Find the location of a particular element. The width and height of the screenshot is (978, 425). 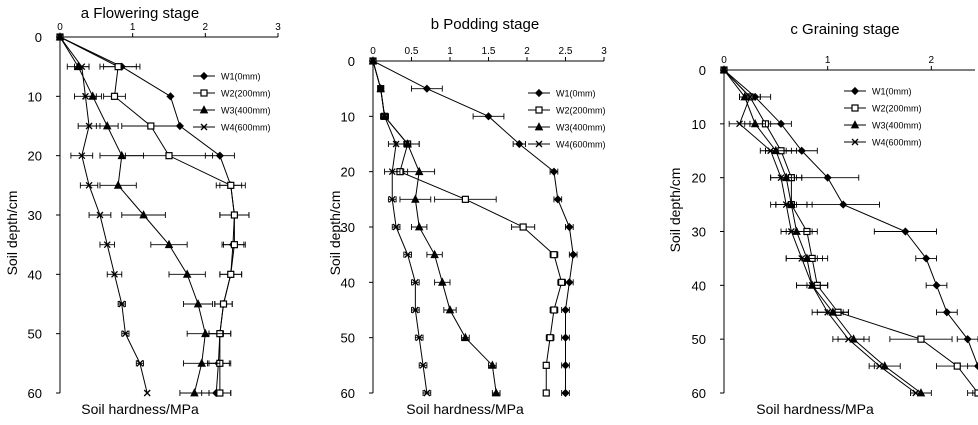

panel-a-legend-marker is located at coordinates (204, 127).